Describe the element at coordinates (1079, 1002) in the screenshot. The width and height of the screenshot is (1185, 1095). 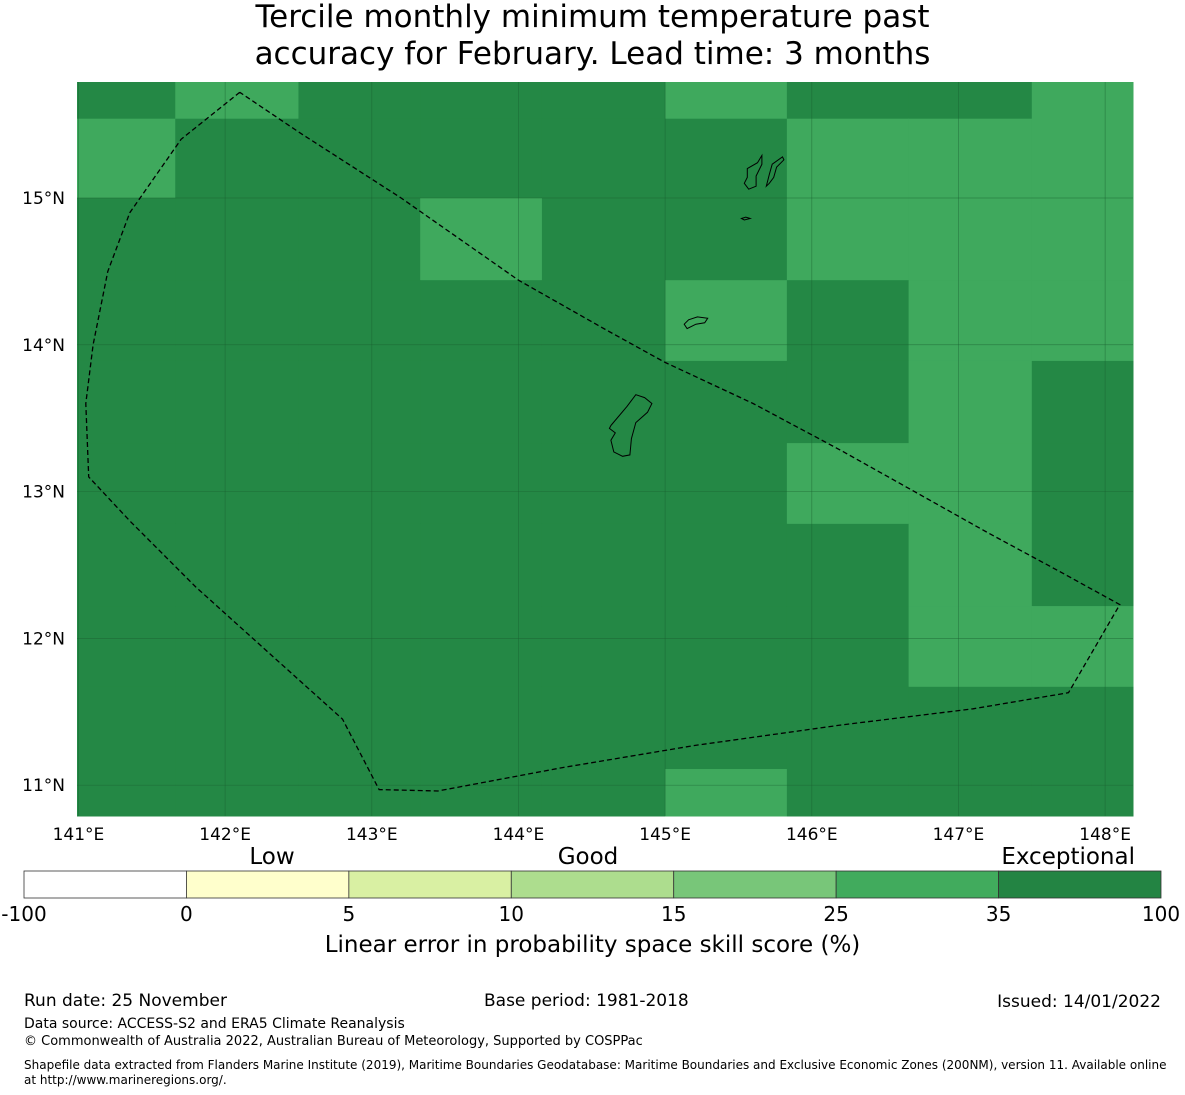
I see `issued-date: Issued: 14/01/2022` at that location.